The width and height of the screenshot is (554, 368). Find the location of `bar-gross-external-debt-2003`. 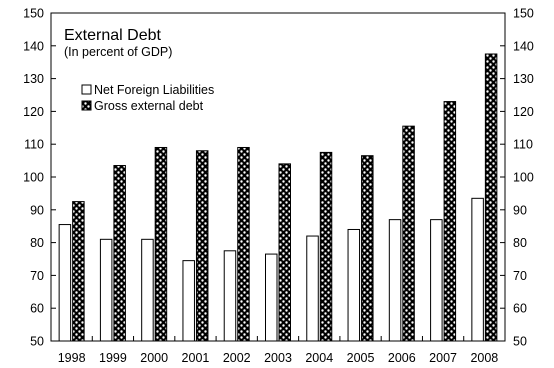

bar-gross-external-debt-2003 is located at coordinates (284, 252).